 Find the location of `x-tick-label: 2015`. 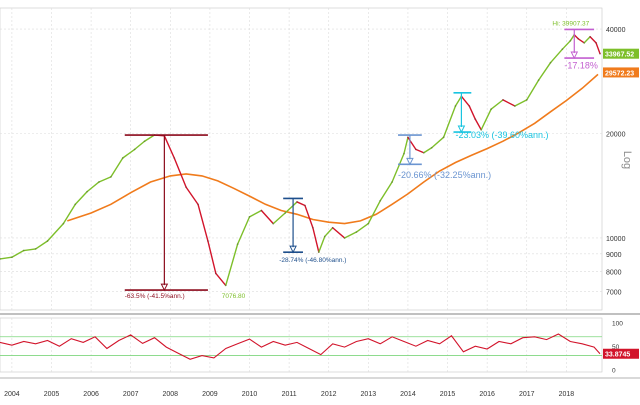

x-tick-label: 2015 is located at coordinates (448, 394).